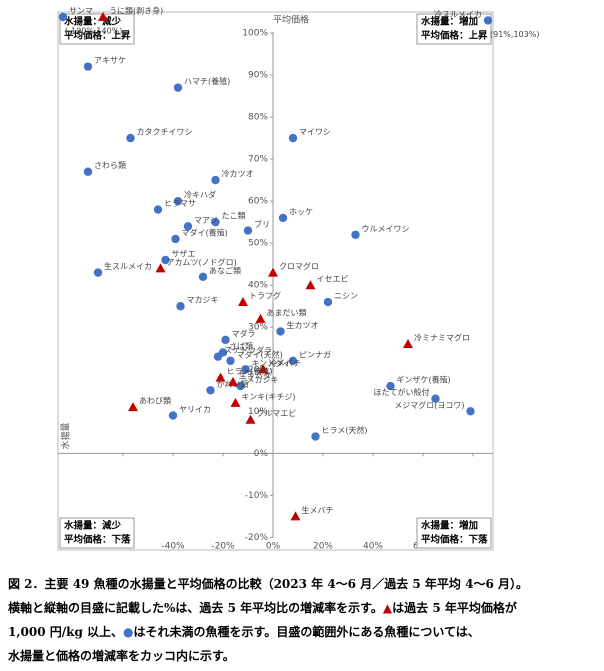 The image size is (604, 671). What do you see at coordinates (449, 22) in the screenshot?
I see `quadrant-label: 水揚量：増加` at bounding box center [449, 22].